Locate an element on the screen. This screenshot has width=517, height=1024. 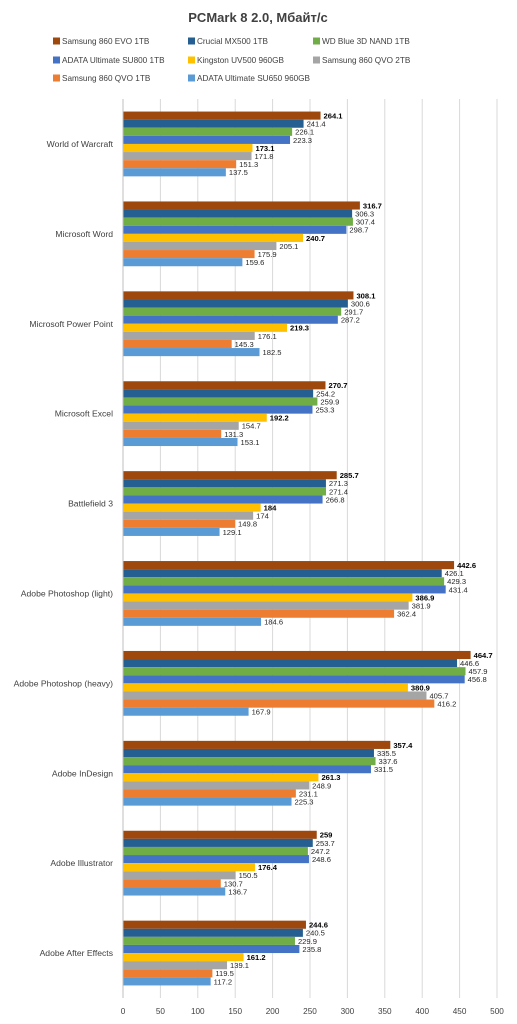
bar-adobe-photoshop-heavy-wd-blue-3d-nand-1tb is located at coordinates (294, 671).